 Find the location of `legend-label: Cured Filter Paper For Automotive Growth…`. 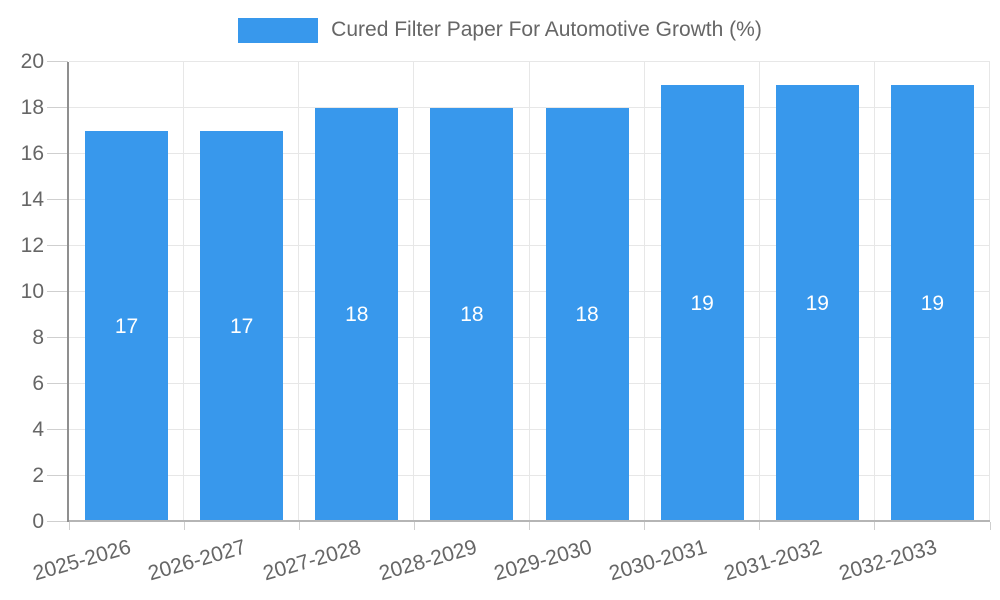

legend-label: Cured Filter Paper For Automotive Growth… is located at coordinates (546, 29).